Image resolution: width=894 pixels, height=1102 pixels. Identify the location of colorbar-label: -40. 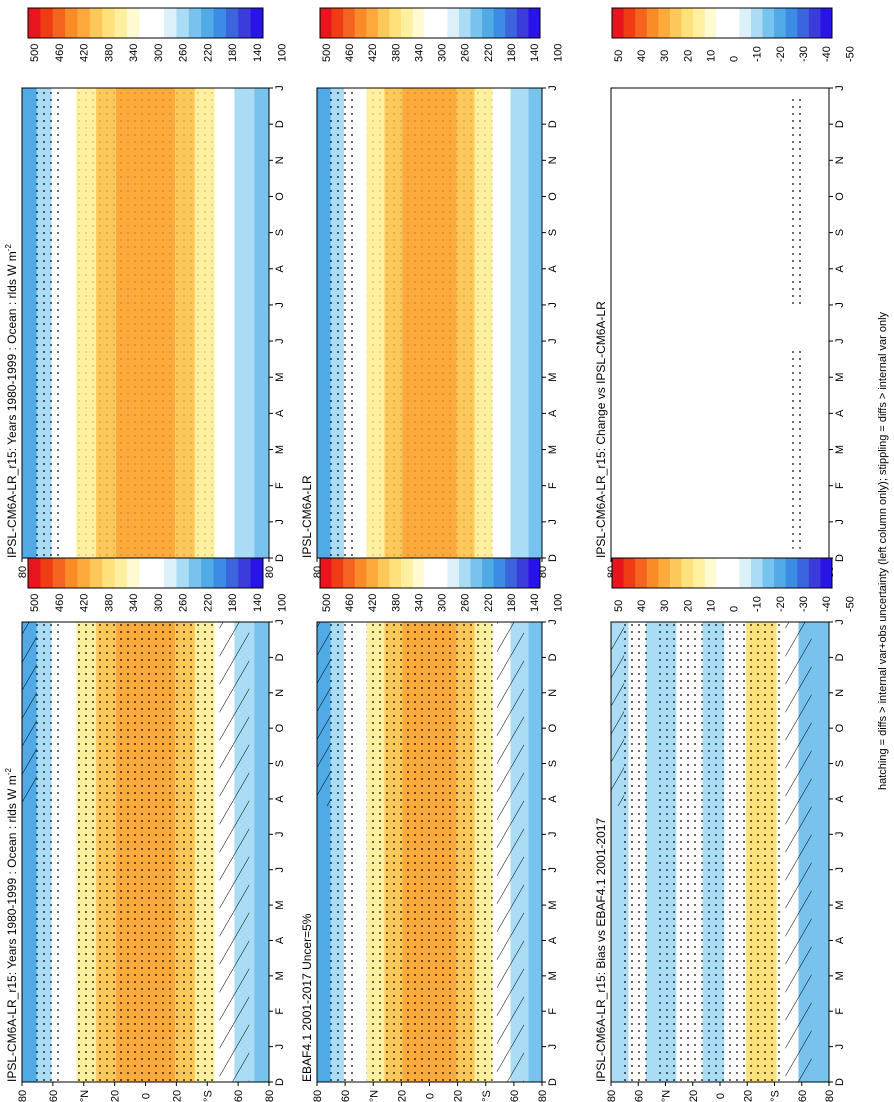
(827, 604).